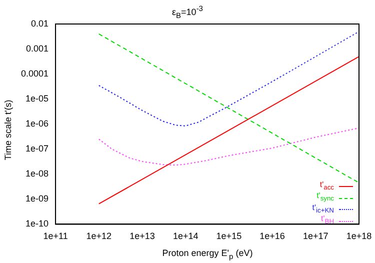 This screenshot has height=263, width=375. What do you see at coordinates (37, 199) in the screenshot?
I see `y-tick-label: 1e-09` at bounding box center [37, 199].